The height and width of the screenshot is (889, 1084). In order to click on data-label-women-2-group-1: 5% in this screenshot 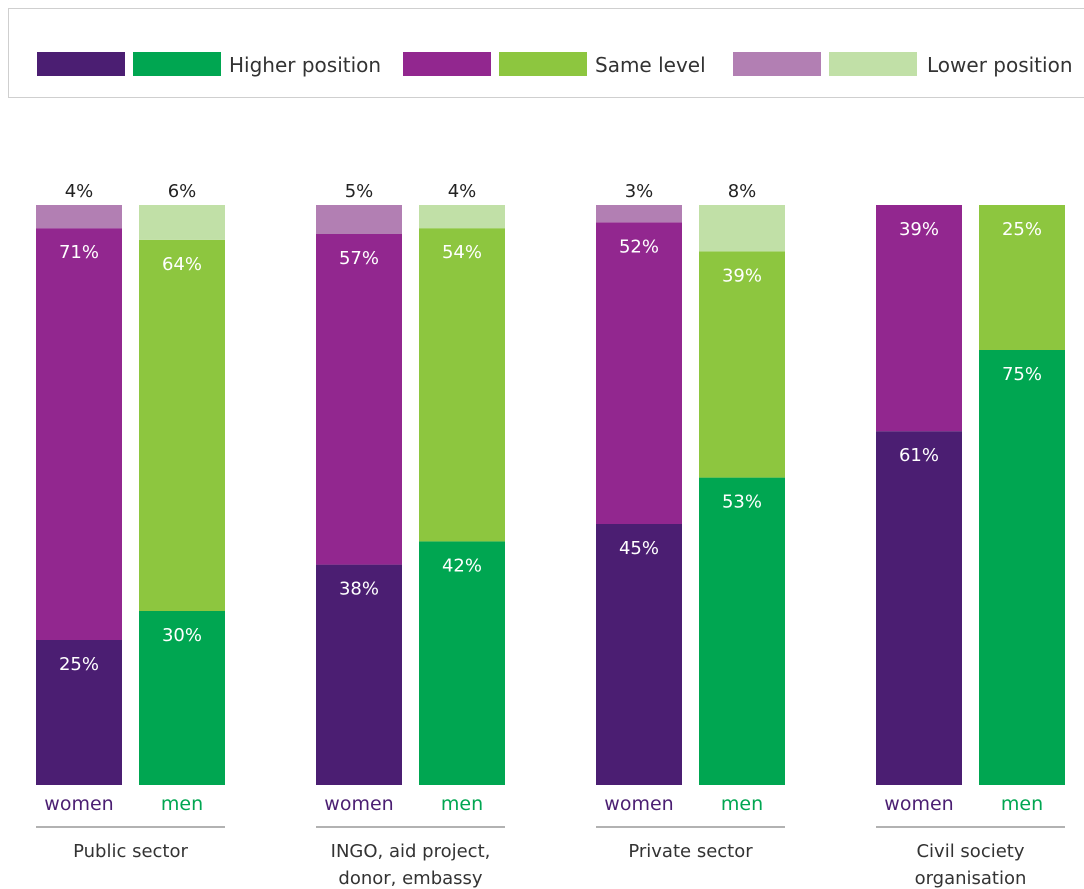, I will do `click(359, 191)`.